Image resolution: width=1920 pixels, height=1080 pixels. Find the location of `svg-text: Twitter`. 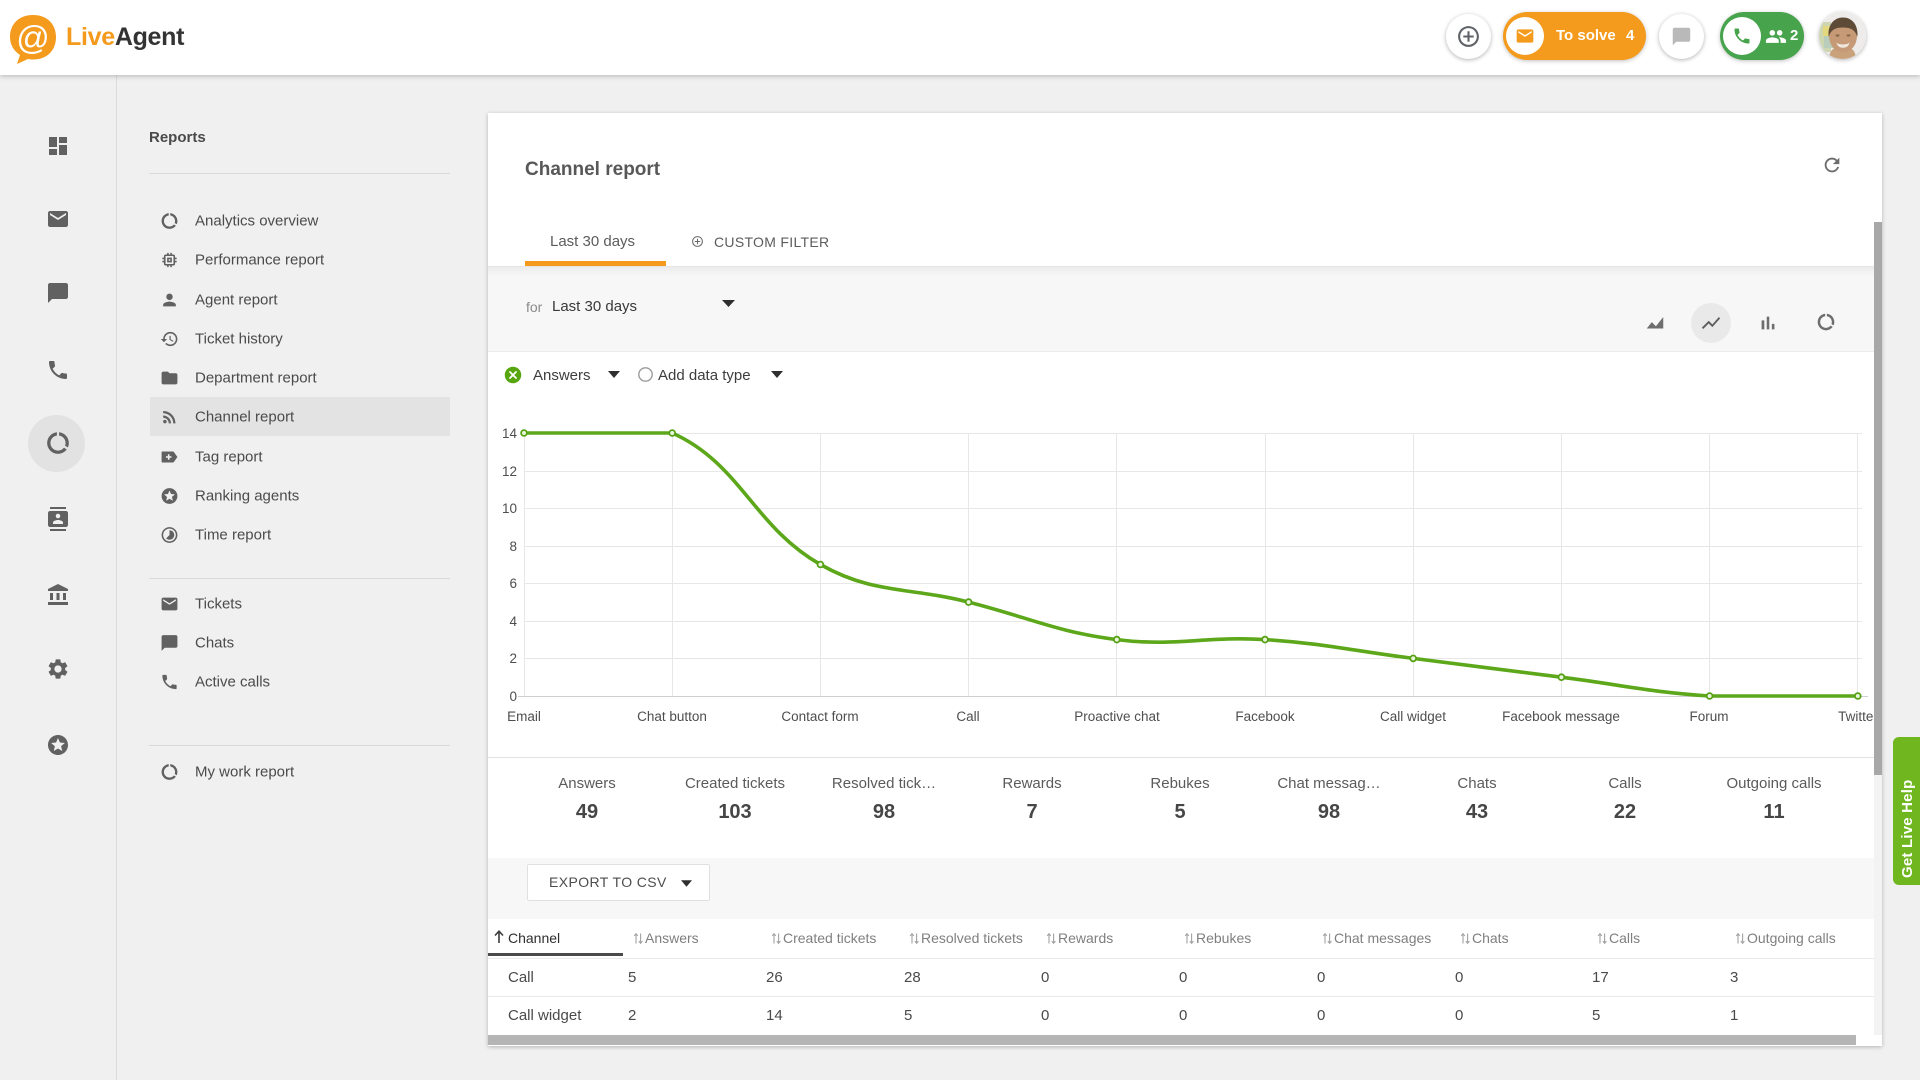

svg-text: Twitter is located at coordinates (1856, 716).